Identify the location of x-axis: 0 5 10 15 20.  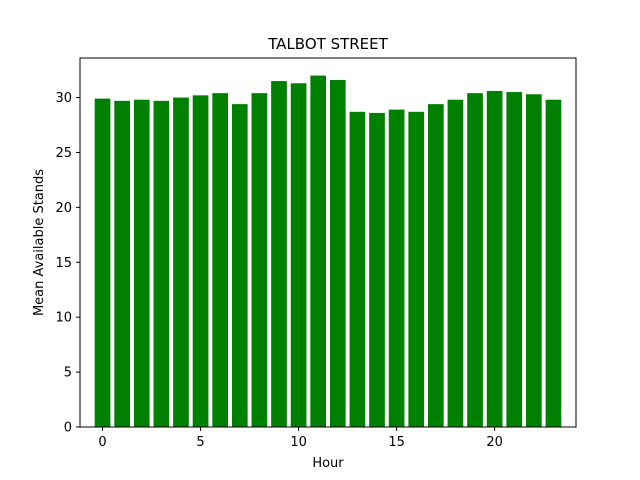
(300, 438).